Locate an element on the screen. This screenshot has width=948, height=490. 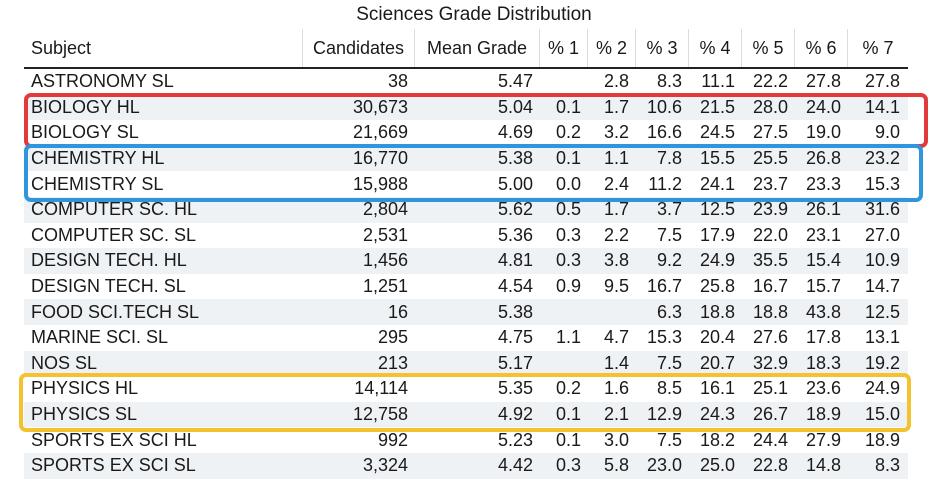
cell-pct-4: 25.0 is located at coordinates (717, 465).